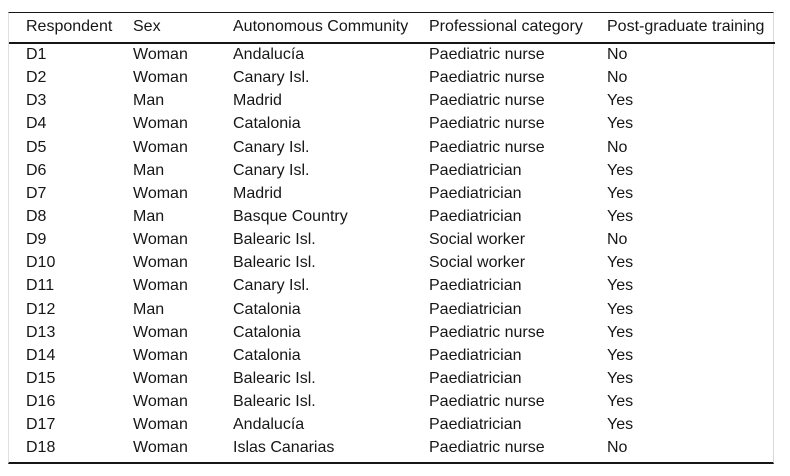 This screenshot has height=476, width=790. Describe the element at coordinates (284, 448) in the screenshot. I see `table-cell: Islas Canarias` at that location.